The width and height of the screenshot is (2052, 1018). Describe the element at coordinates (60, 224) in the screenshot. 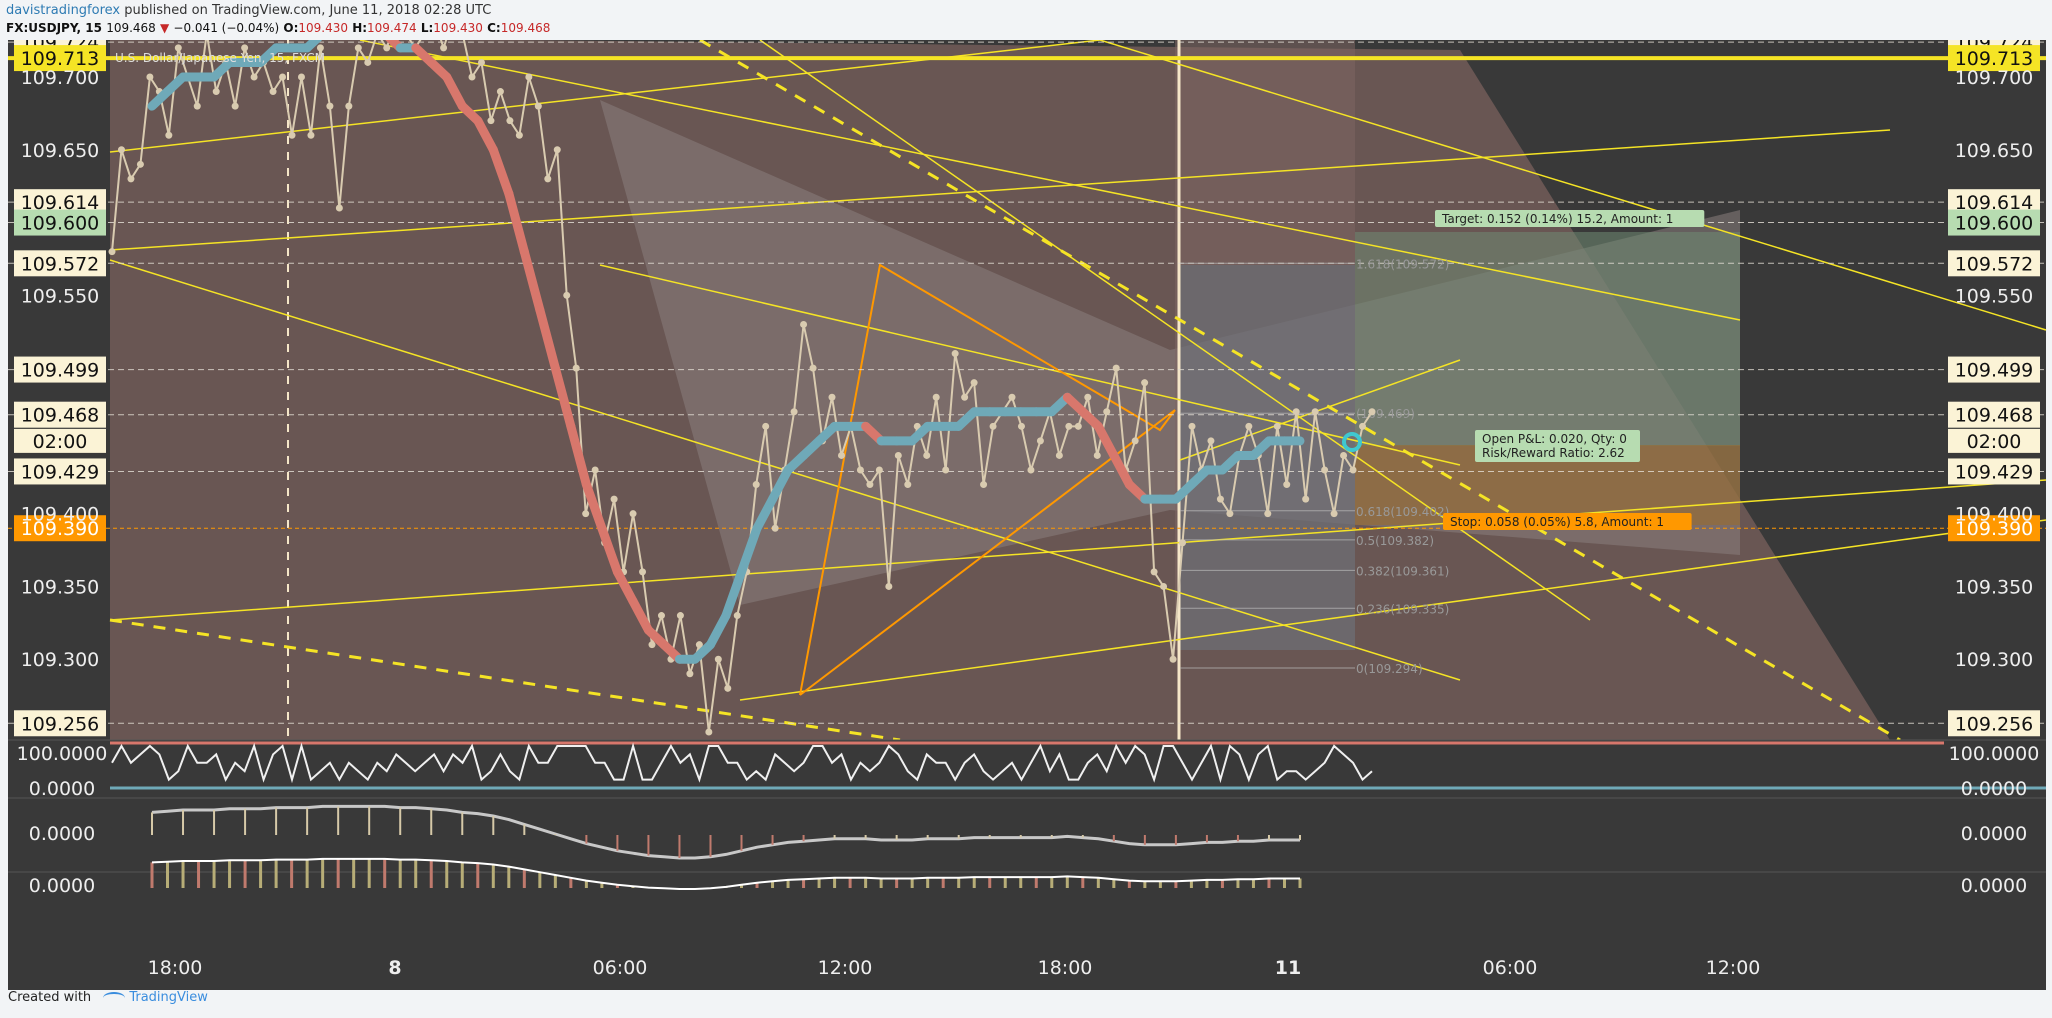

I see `price-tag: 109.600` at that location.